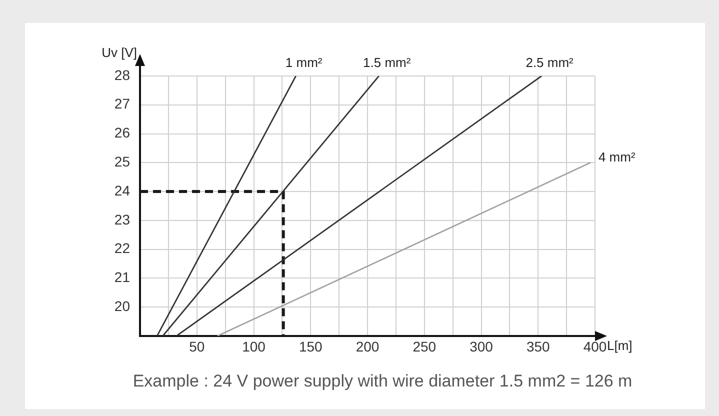 This screenshot has width=719, height=416. I want to click on y-tick-label: 23, so click(122, 219).